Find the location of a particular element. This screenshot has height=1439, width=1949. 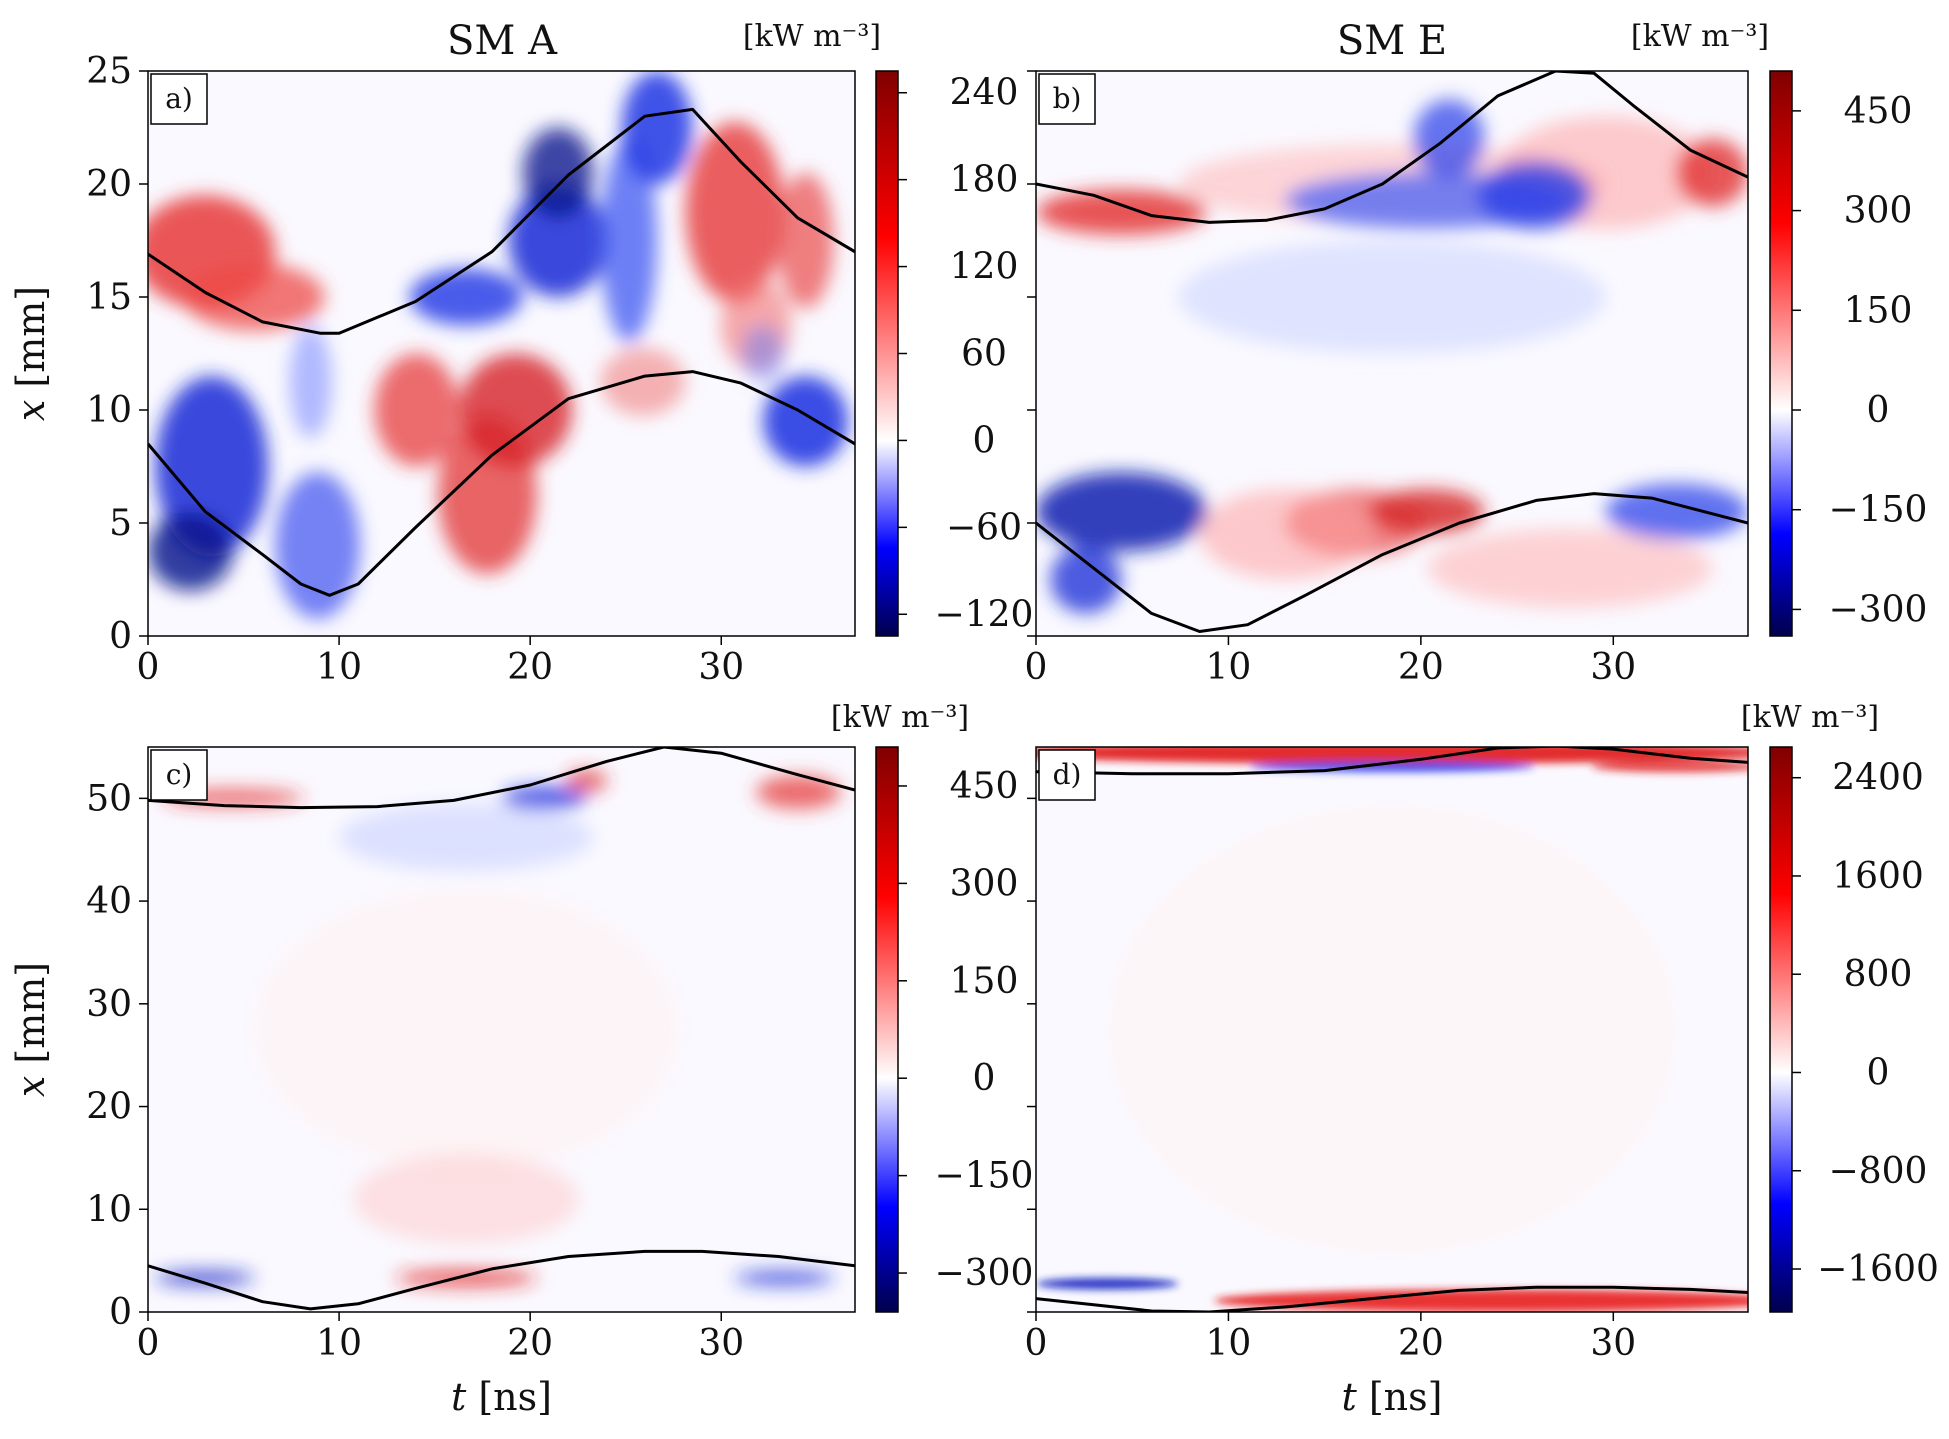

colorbar: −300 −150 0 150 300 450 [kW m⁻³] is located at coordinates (1779, 328).